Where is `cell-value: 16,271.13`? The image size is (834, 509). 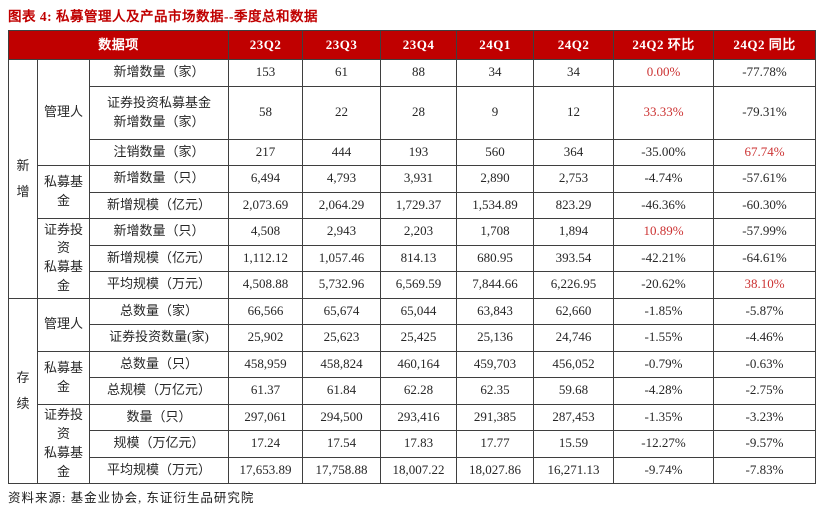
cell-value: 16,271.13 is located at coordinates (574, 470).